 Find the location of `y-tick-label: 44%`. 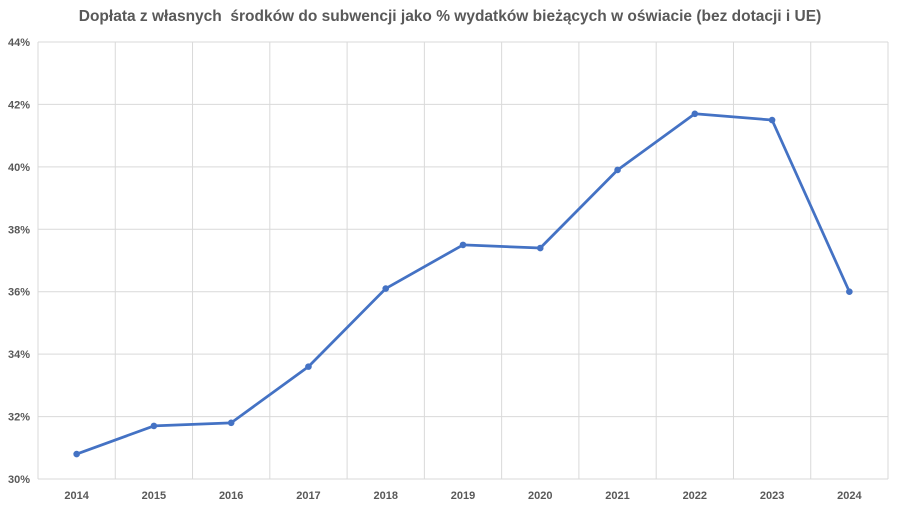

y-tick-label: 44% is located at coordinates (19, 43).